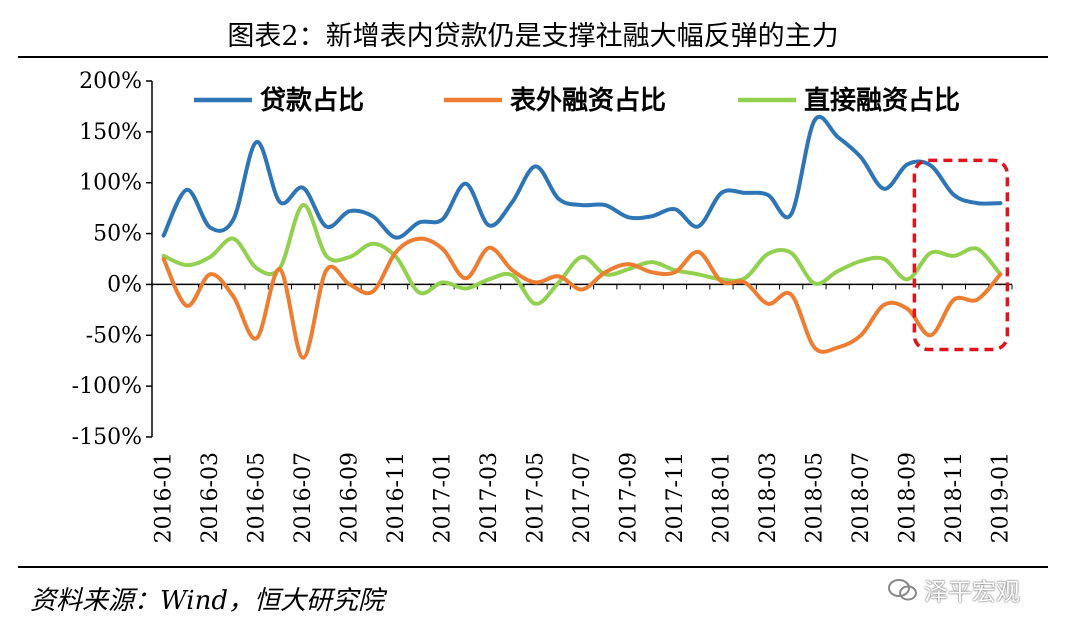  What do you see at coordinates (207, 601) in the screenshot?
I see `source-note: 资料来源：Wind，恒大研究院` at bounding box center [207, 601].